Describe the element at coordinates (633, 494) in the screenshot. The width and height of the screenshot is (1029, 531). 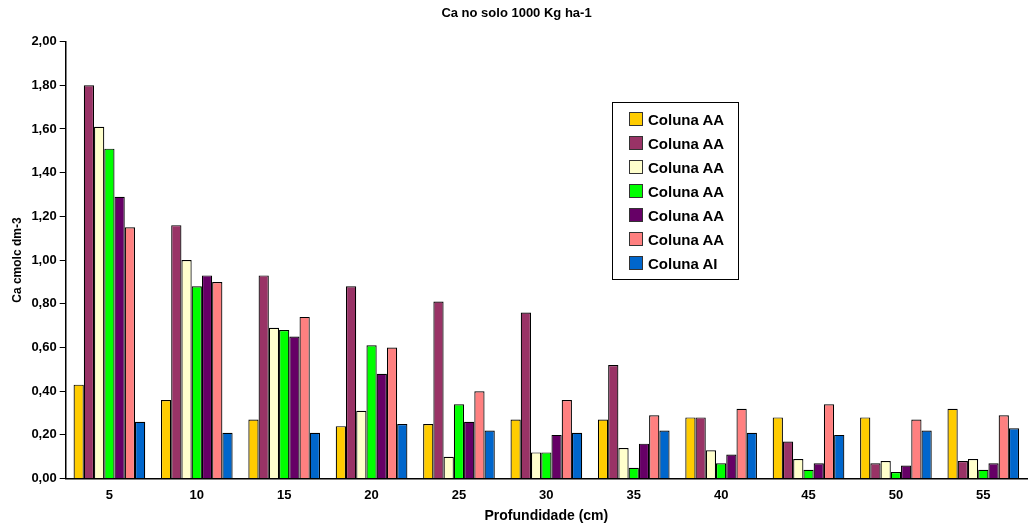
I see `x-tick-label: 35` at that location.